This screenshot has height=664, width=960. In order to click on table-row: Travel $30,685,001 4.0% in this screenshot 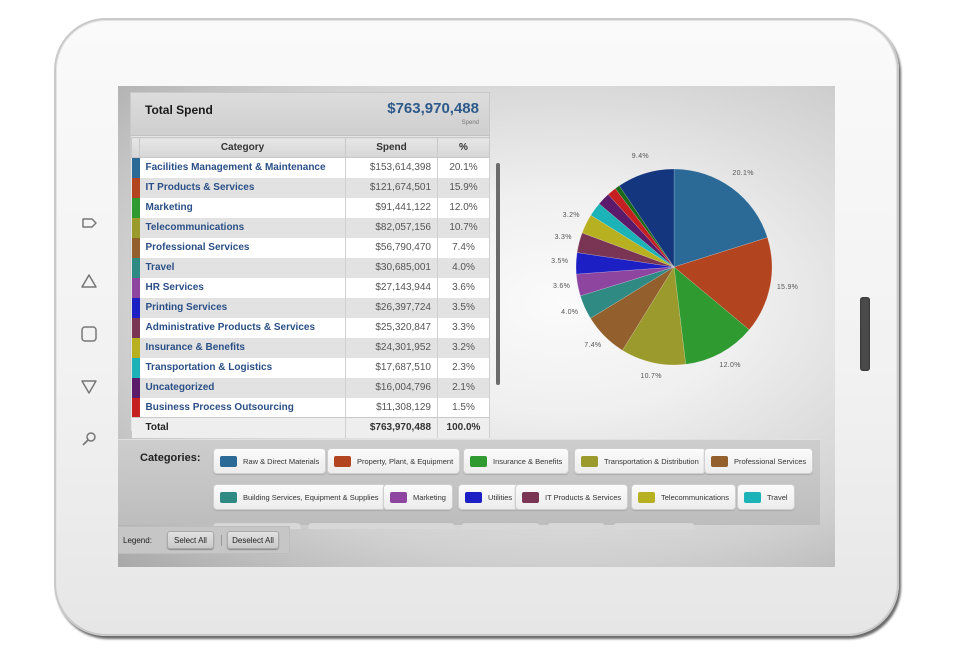, I will do `click(310, 267)`.